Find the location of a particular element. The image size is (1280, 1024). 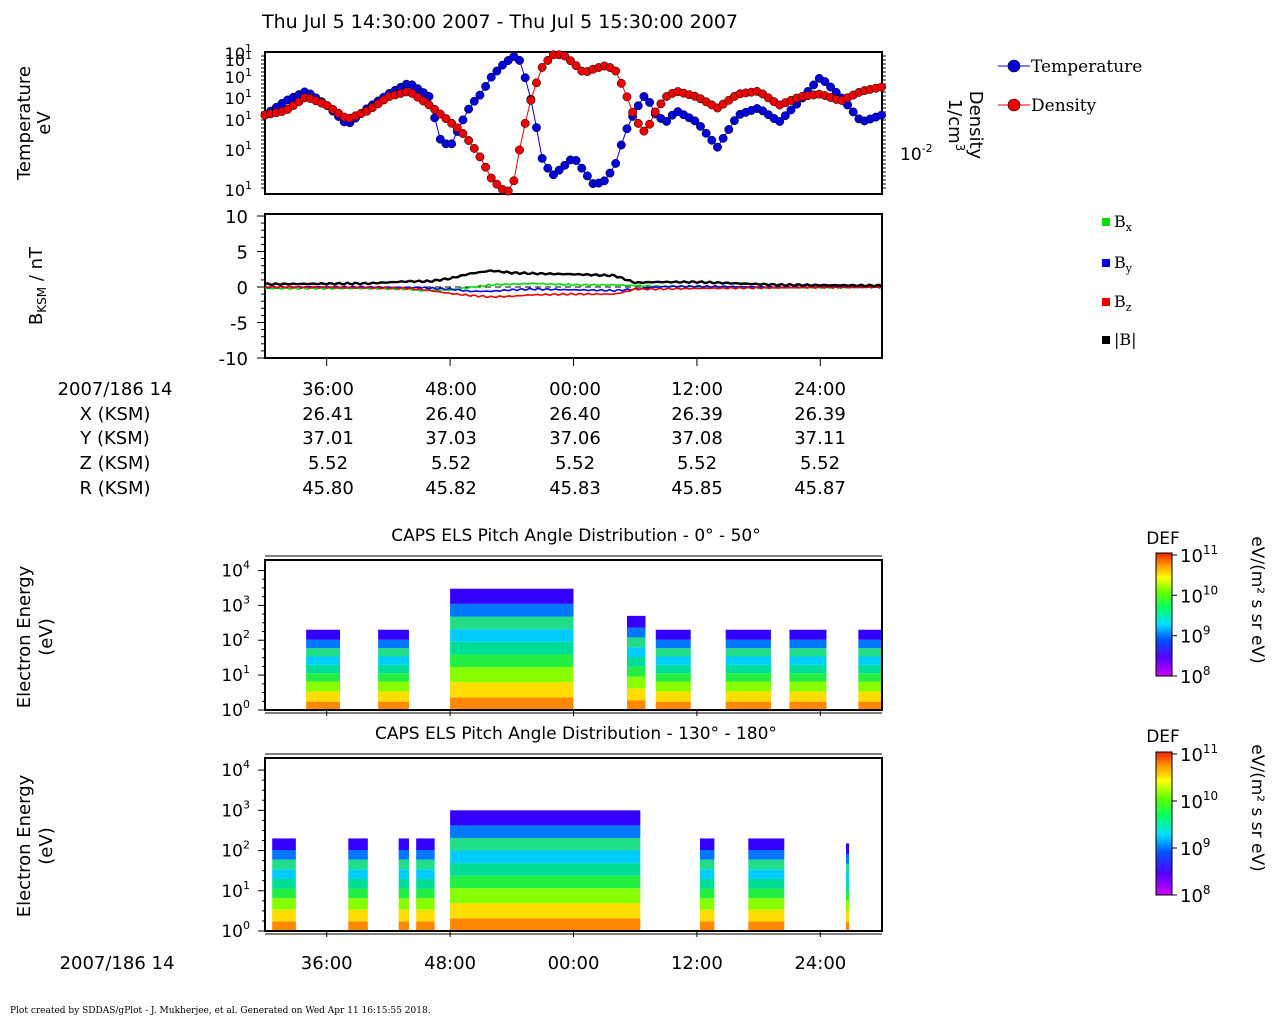

bottom-time-3: 12:00 is located at coordinates (697, 963).